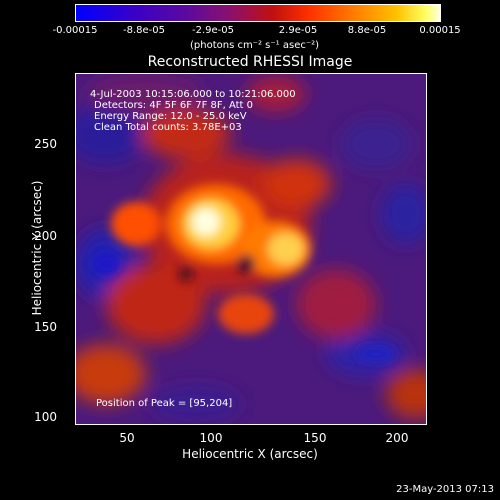 The image size is (500, 500). I want to click on clean-counts-label: Clean Total counts: 3.78E+03, so click(168, 127).